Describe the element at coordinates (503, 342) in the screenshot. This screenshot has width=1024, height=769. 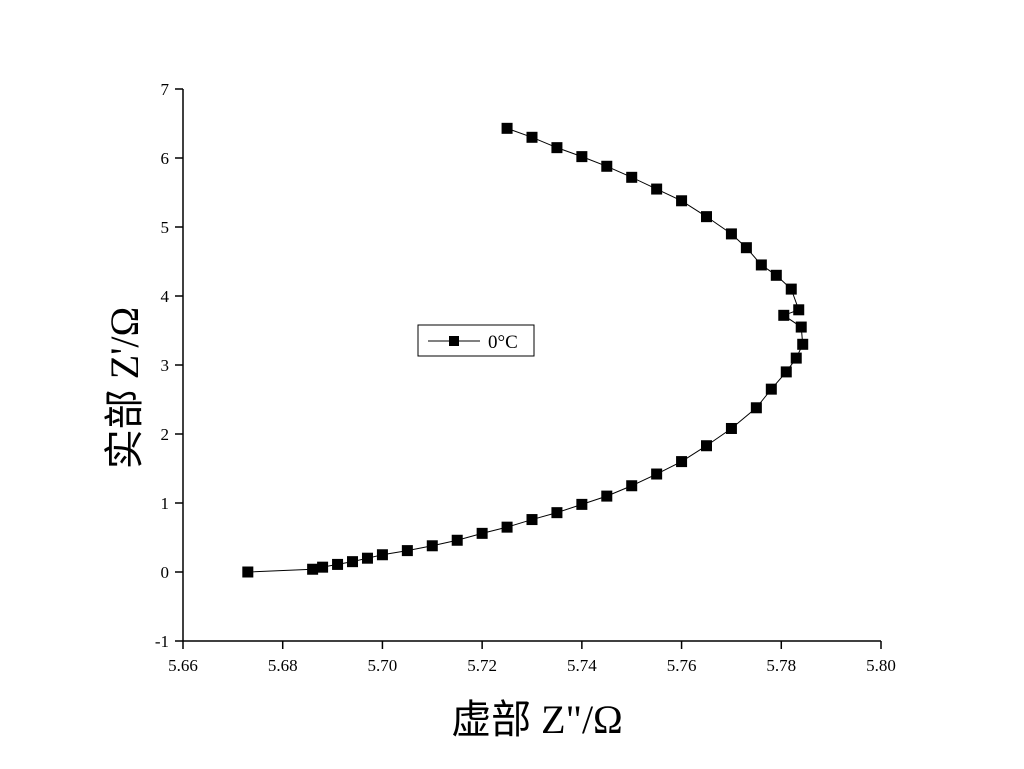
I see `legend-label: 0°C` at that location.